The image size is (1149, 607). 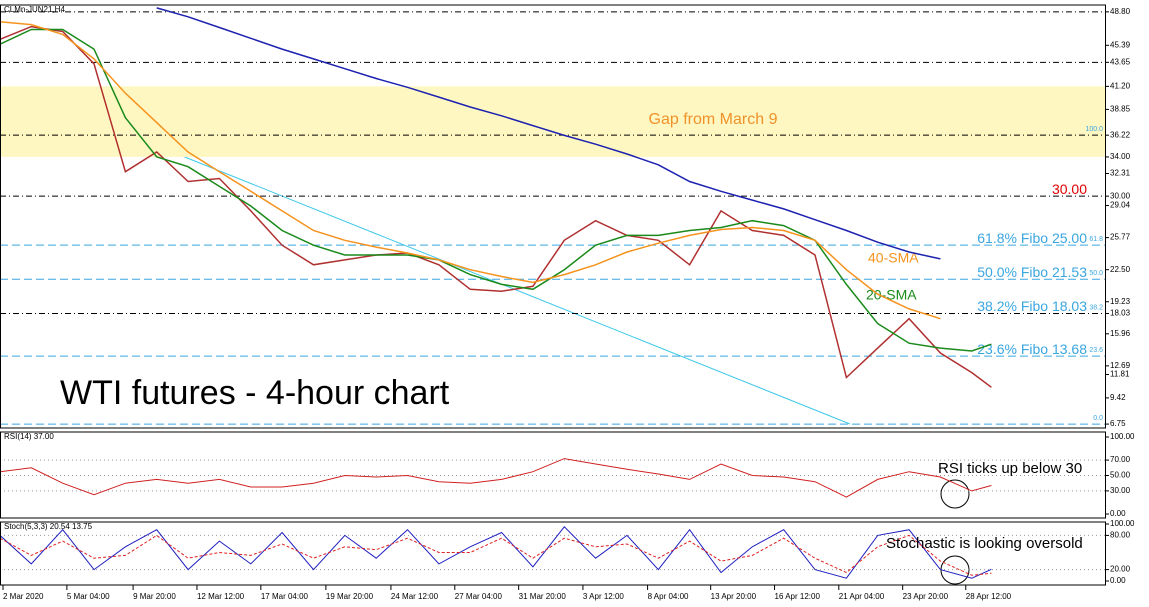 I want to click on x-tick-label: 17 Mar 04:00, so click(x=285, y=596).